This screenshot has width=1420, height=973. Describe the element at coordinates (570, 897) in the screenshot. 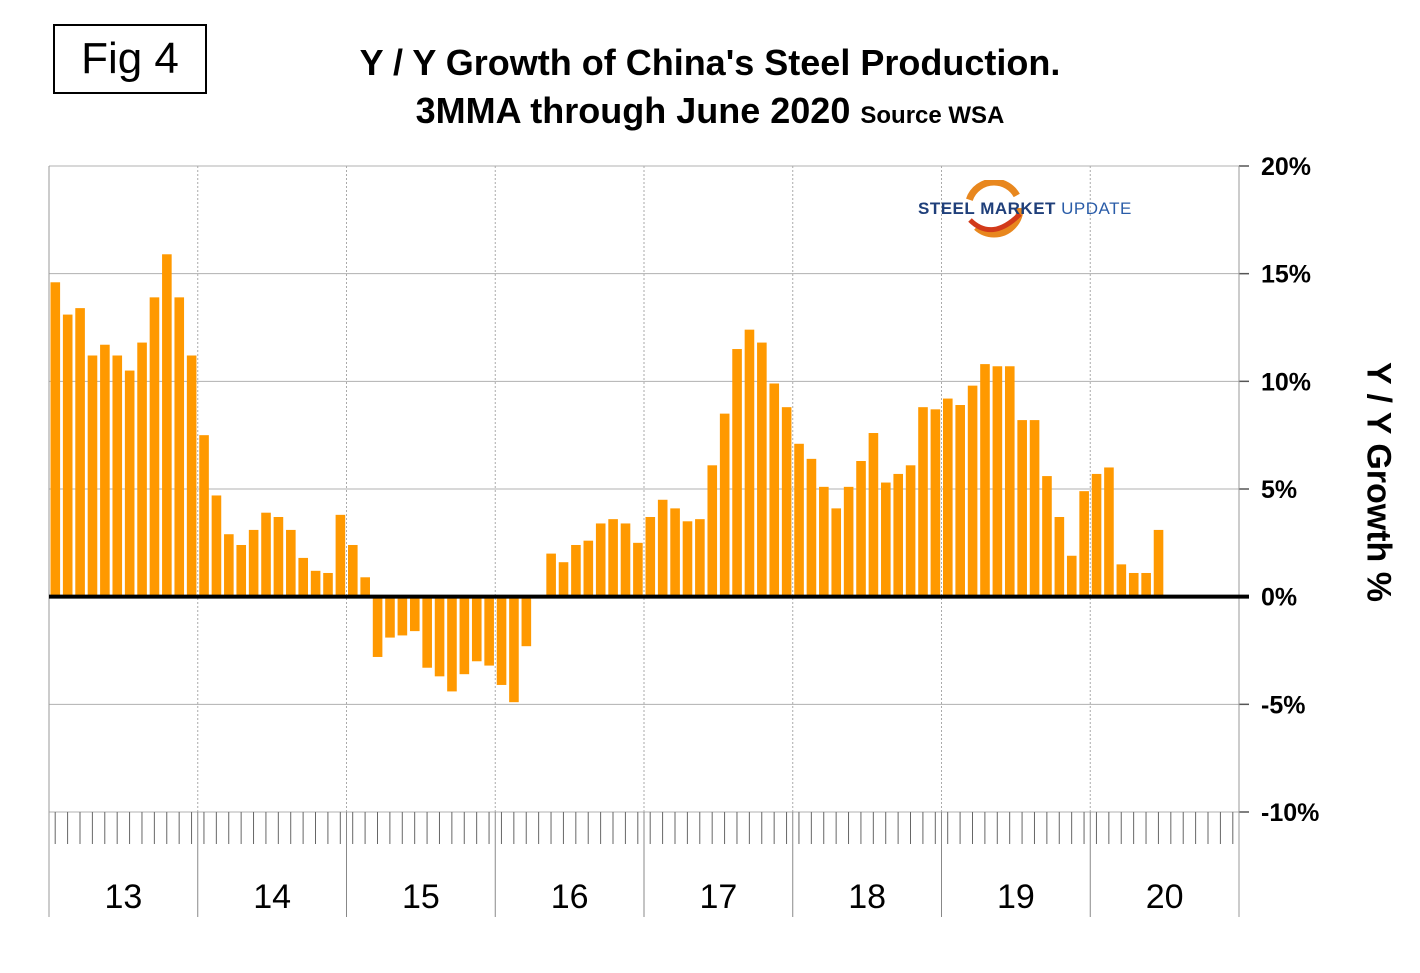

I see `year-label: 16` at that location.